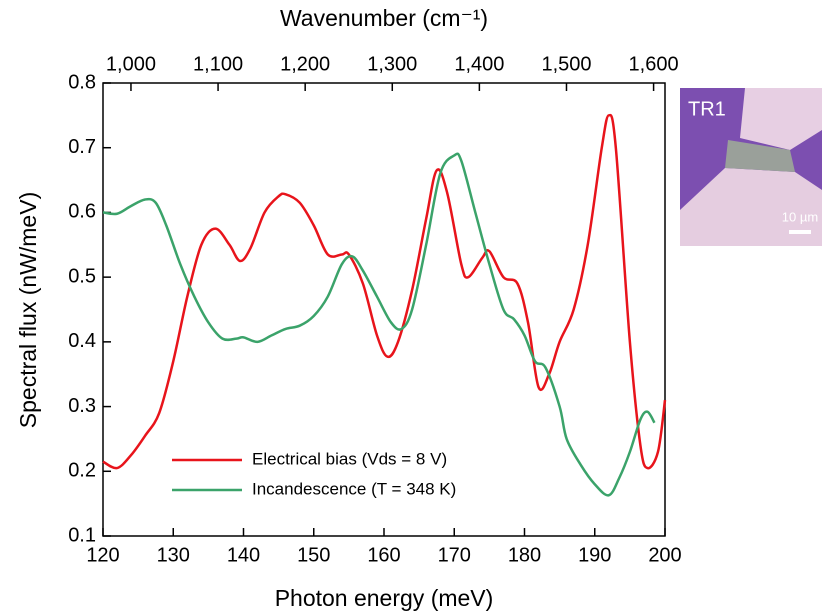  I want to click on y-tick-label: 0.6, so click(82, 212).